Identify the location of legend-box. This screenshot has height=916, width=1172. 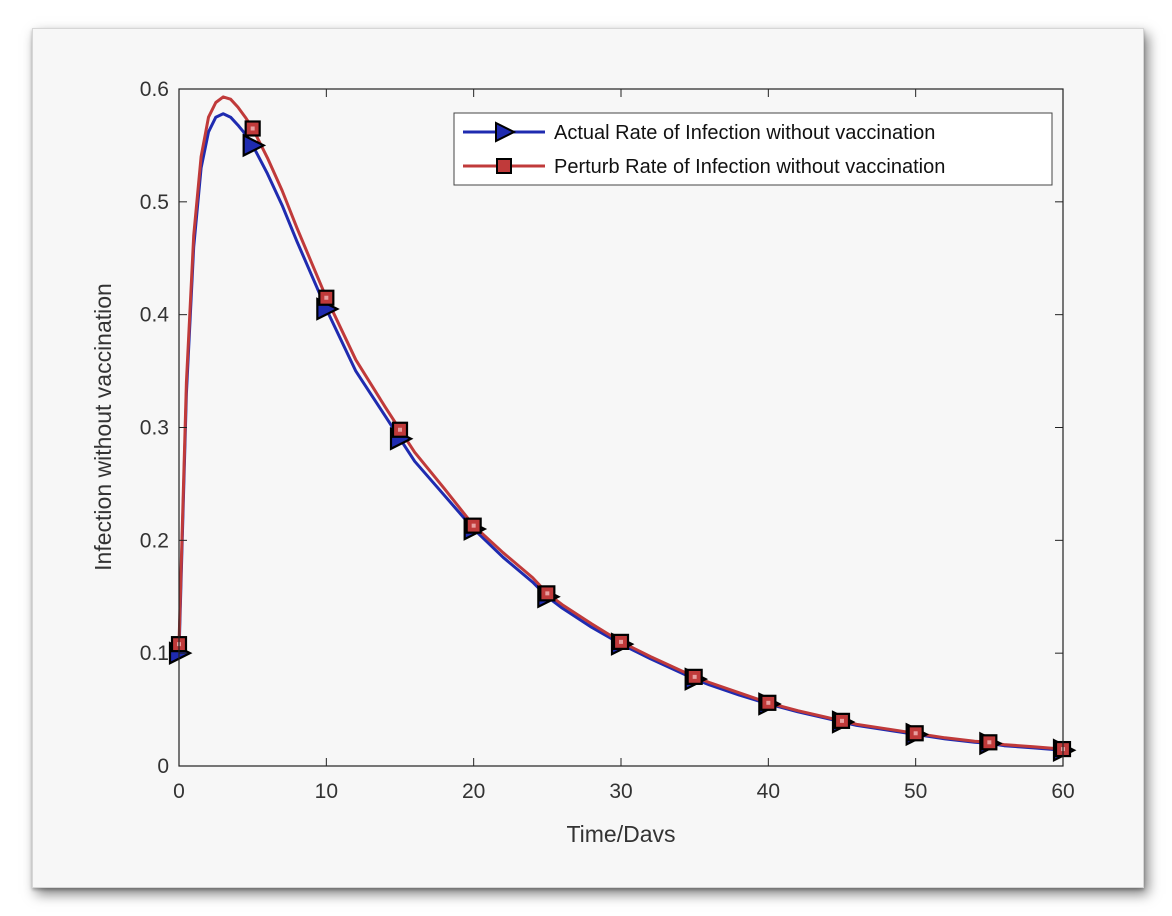
(753, 149).